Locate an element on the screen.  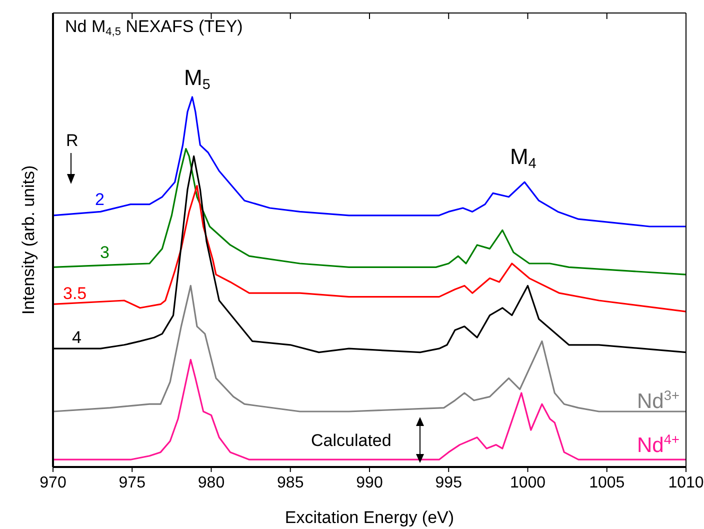
series-label: Nd$^{4+}$ is located at coordinates (658, 444).